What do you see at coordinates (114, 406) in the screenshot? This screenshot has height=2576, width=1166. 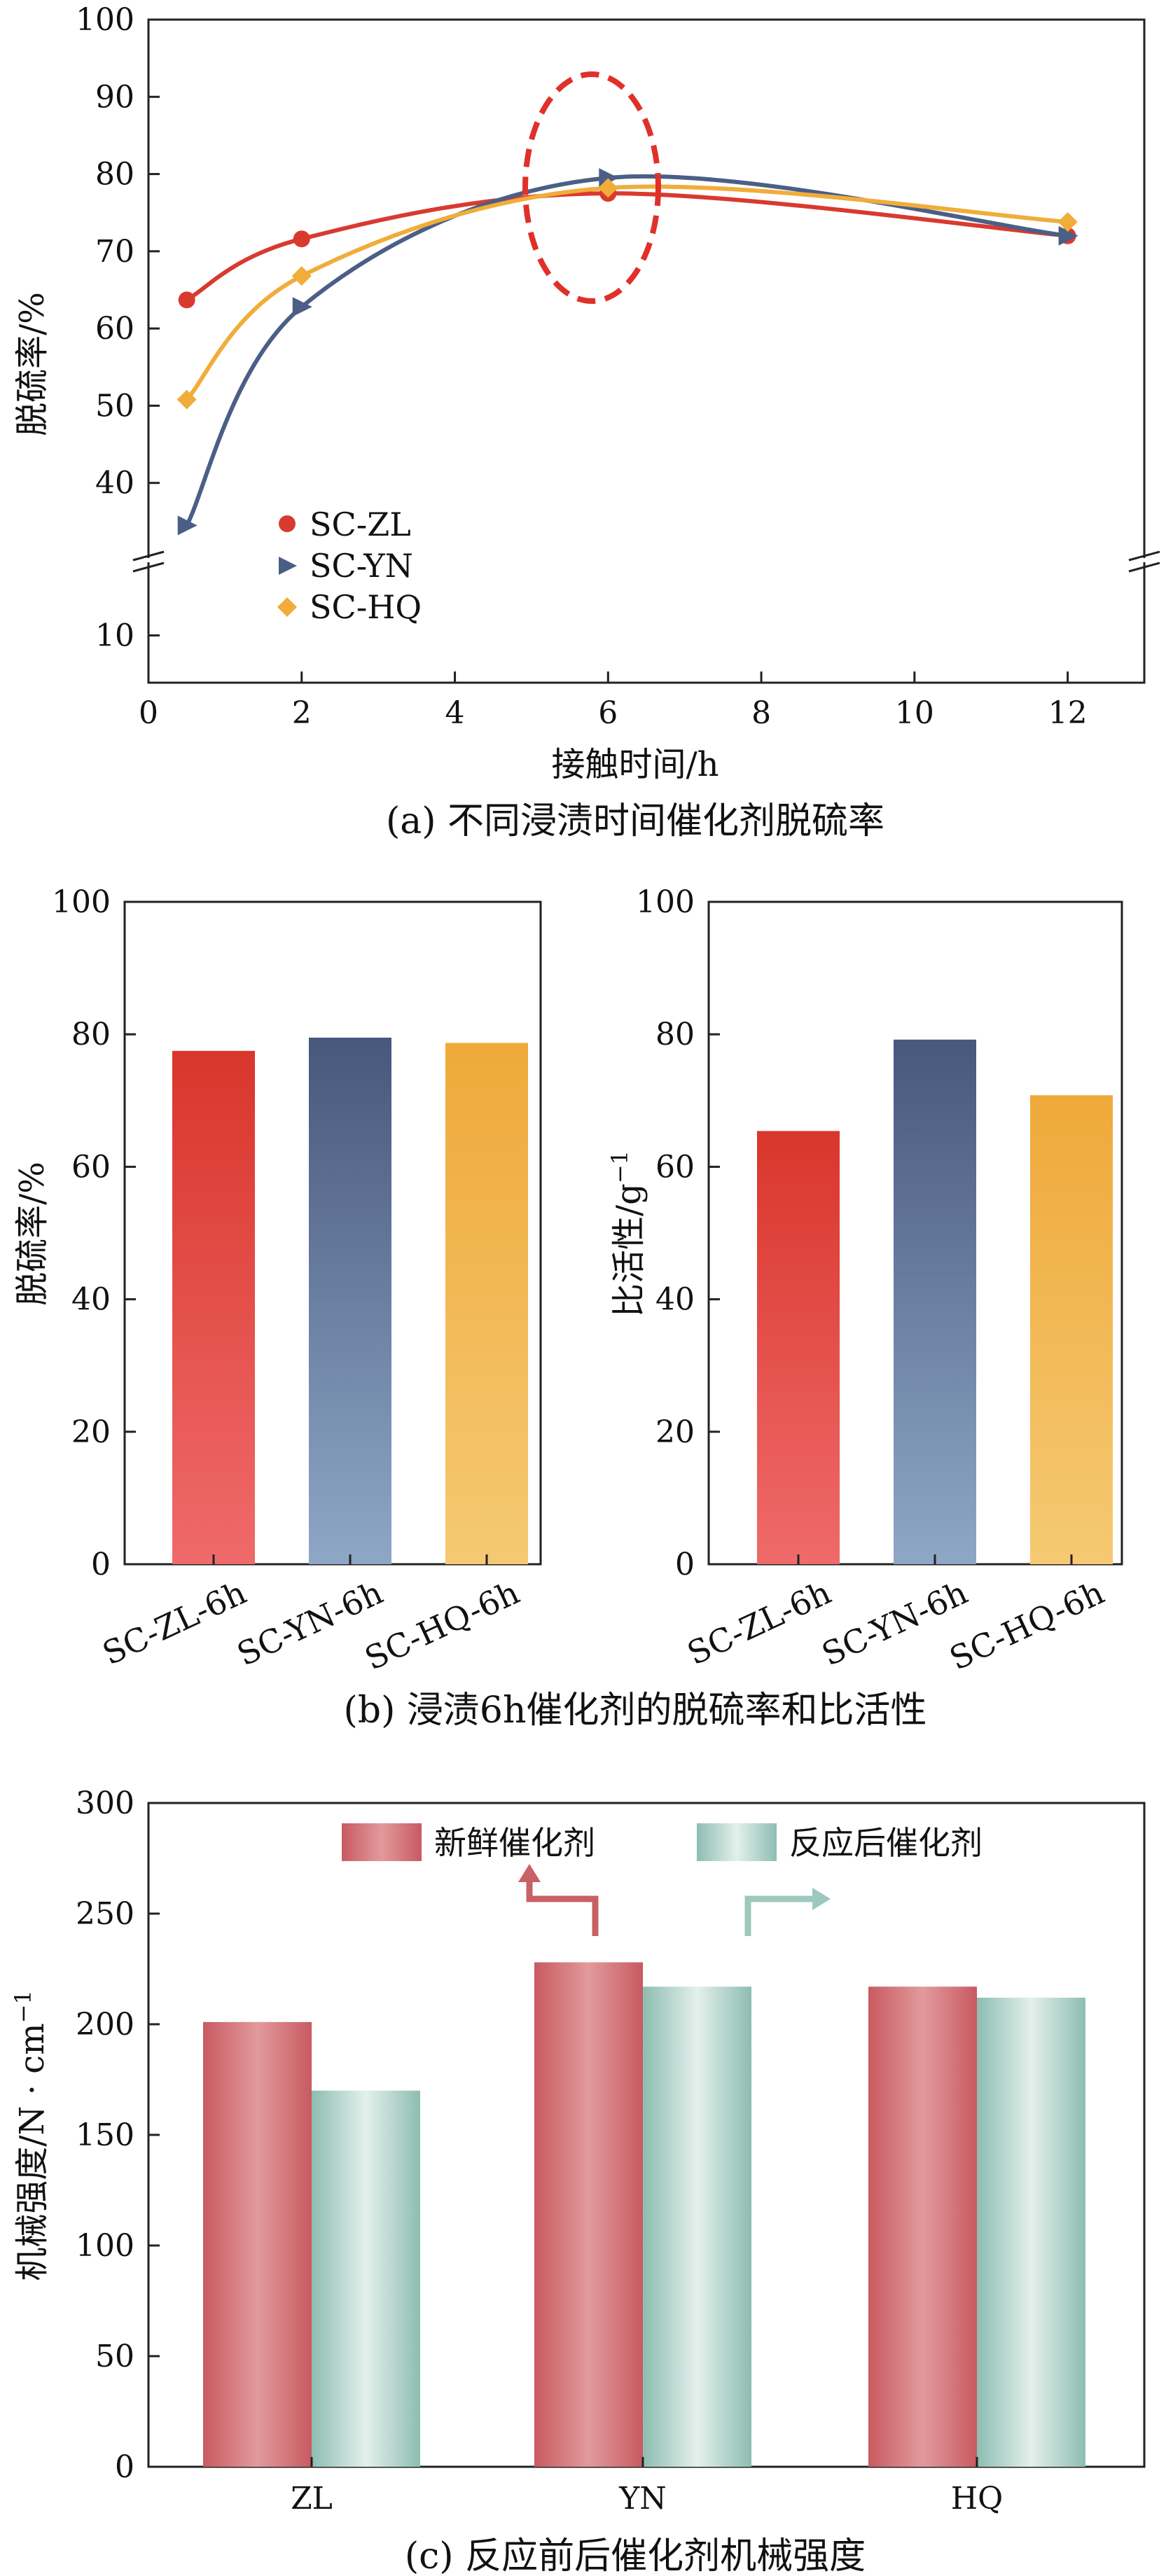 I see `a-y-tick-label: 50` at bounding box center [114, 406].